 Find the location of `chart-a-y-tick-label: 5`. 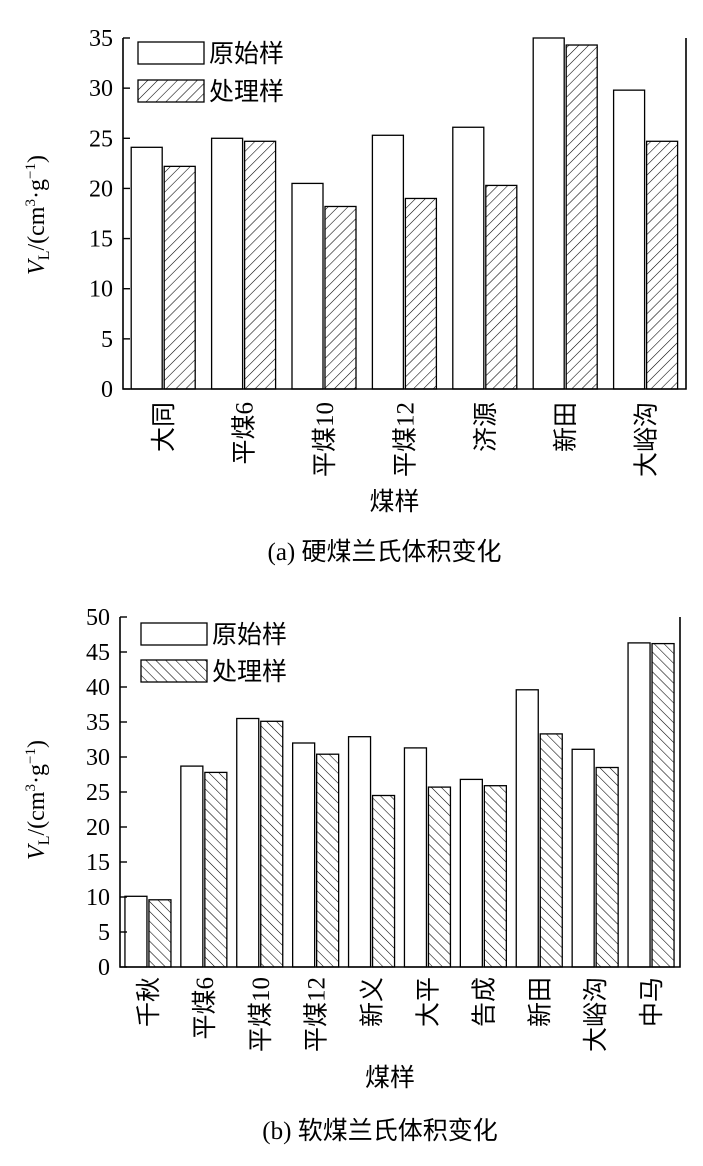

chart-a-y-tick-label: 5 is located at coordinates (107, 340).